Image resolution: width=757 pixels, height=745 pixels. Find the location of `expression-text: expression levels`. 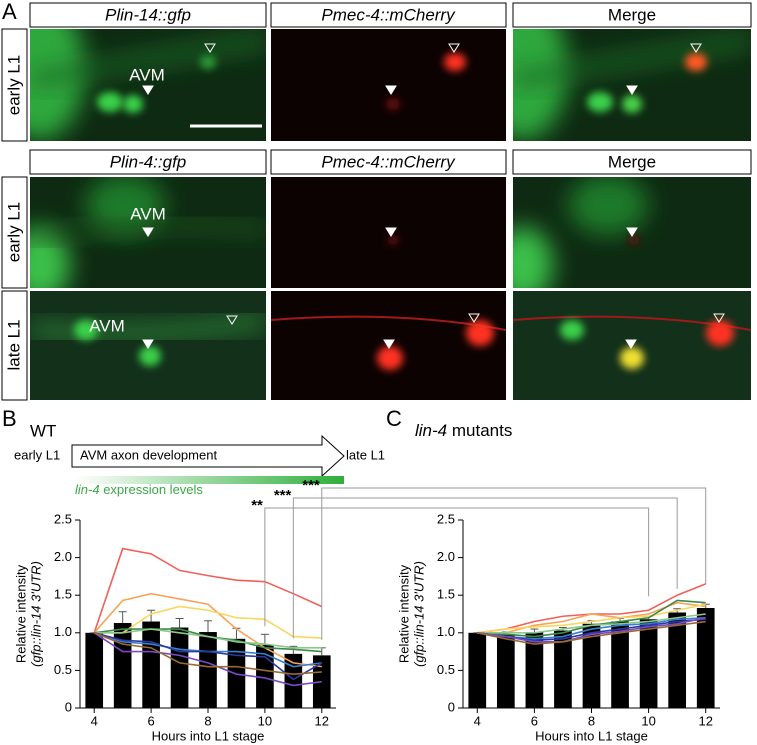

expression-text: expression levels is located at coordinates (153, 489).